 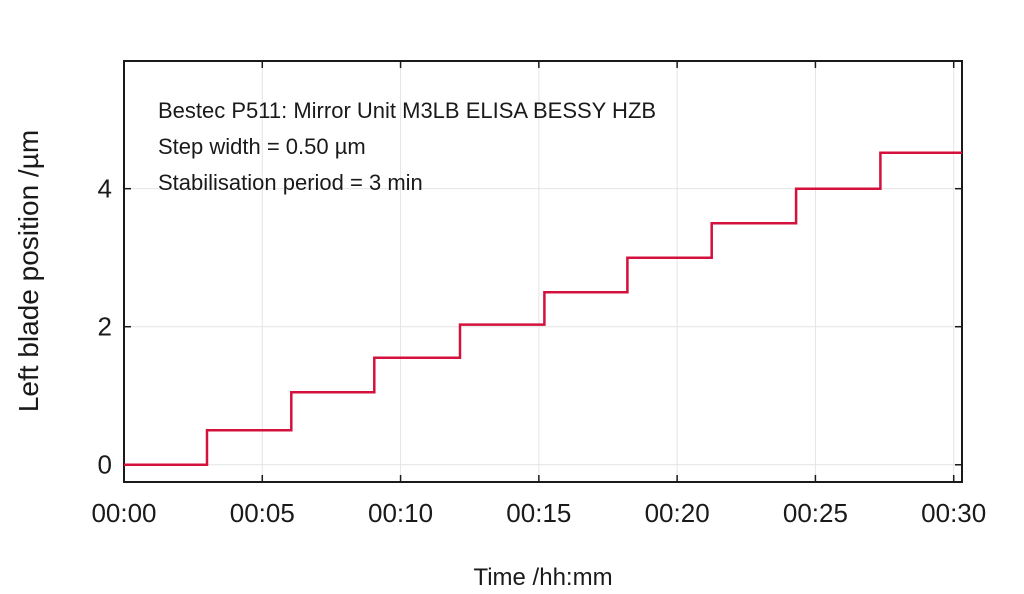 What do you see at coordinates (400, 513) in the screenshot?
I see `x-tick-label: 00:10` at bounding box center [400, 513].